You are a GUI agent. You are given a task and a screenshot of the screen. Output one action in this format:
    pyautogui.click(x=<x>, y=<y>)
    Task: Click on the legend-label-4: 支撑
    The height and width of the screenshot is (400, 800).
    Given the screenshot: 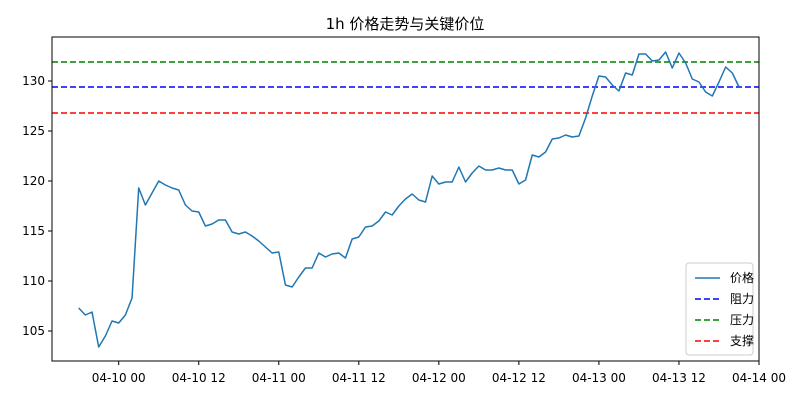 What is the action you would take?
    pyautogui.click(x=742, y=340)
    